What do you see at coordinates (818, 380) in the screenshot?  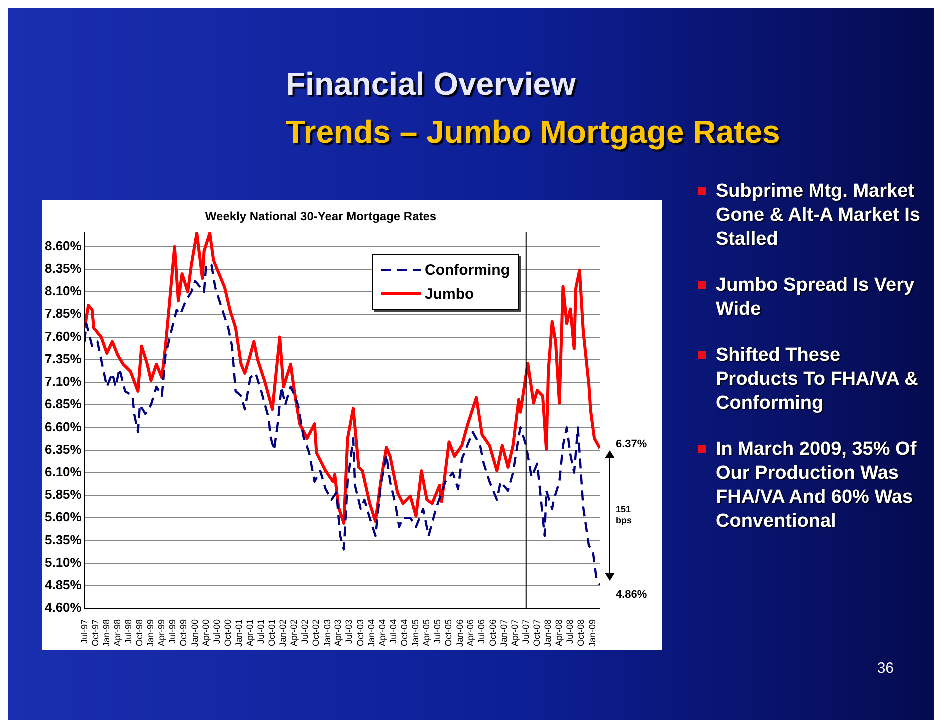 I see `text: Shifted These Products To FHA/VA & Conforming` at bounding box center [818, 380].